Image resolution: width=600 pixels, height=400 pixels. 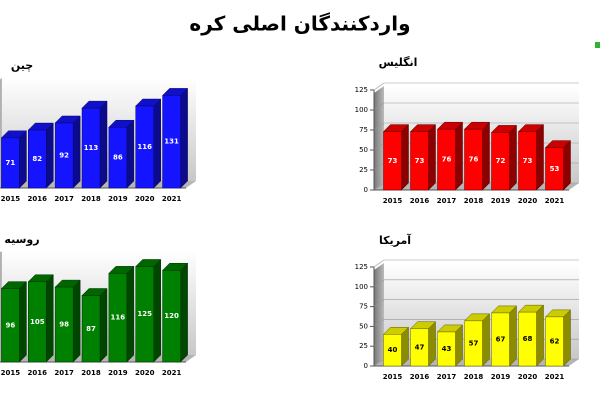 I want to click on value-label: 47, so click(x=420, y=347).